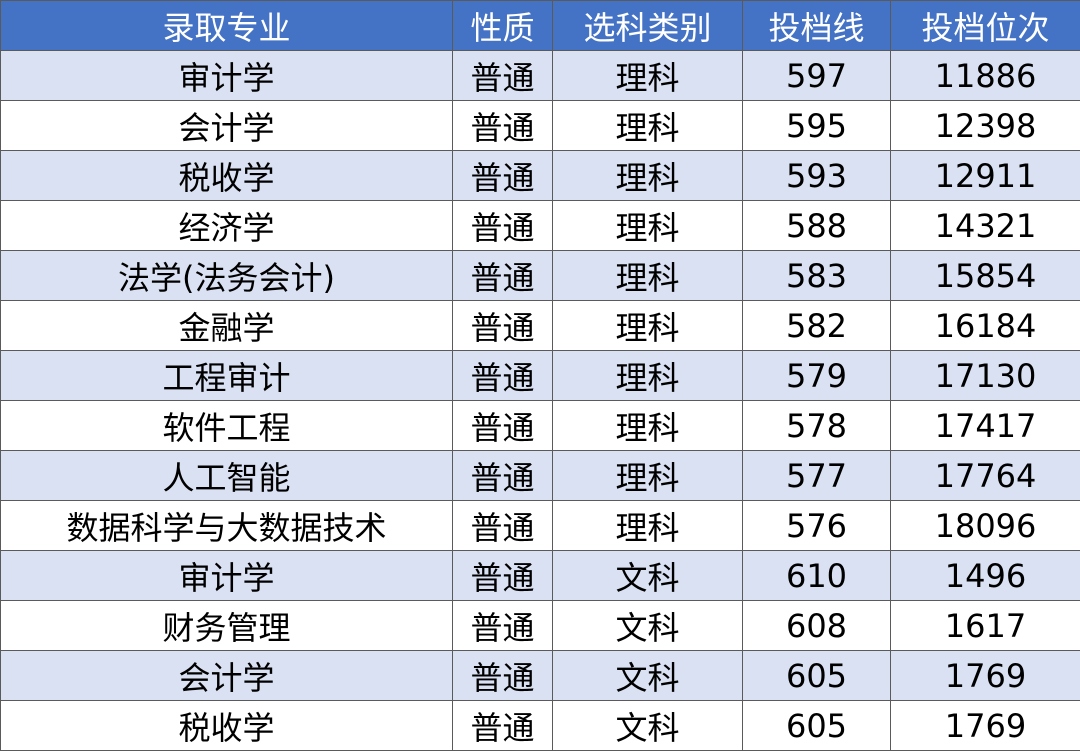 The image size is (1080, 751). What do you see at coordinates (985, 376) in the screenshot?
I see `cell-cutoff-rank: 17130` at bounding box center [985, 376].